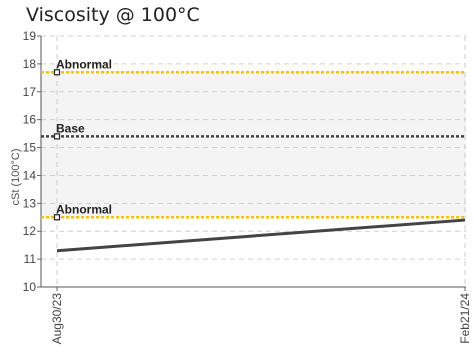  I want to click on series-line, so click(261, 235).